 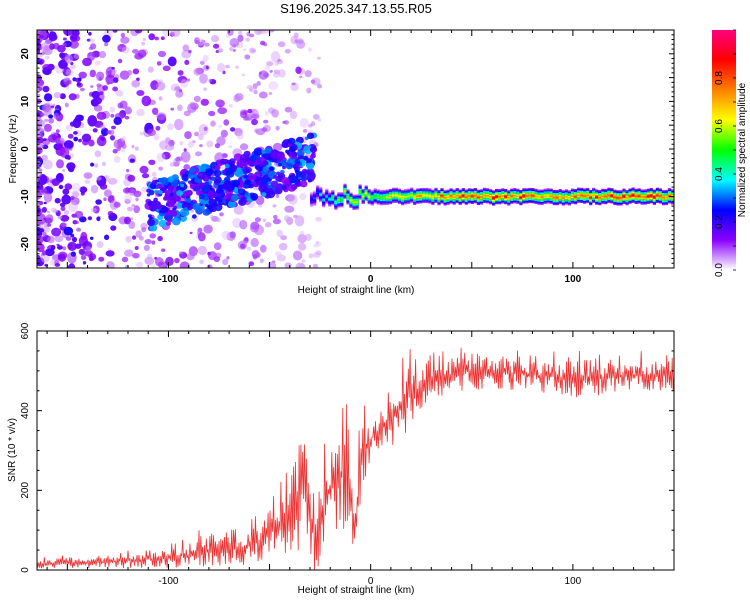 What do you see at coordinates (25, 410) in the screenshot?
I see `y-tick-label: 400` at bounding box center [25, 410].